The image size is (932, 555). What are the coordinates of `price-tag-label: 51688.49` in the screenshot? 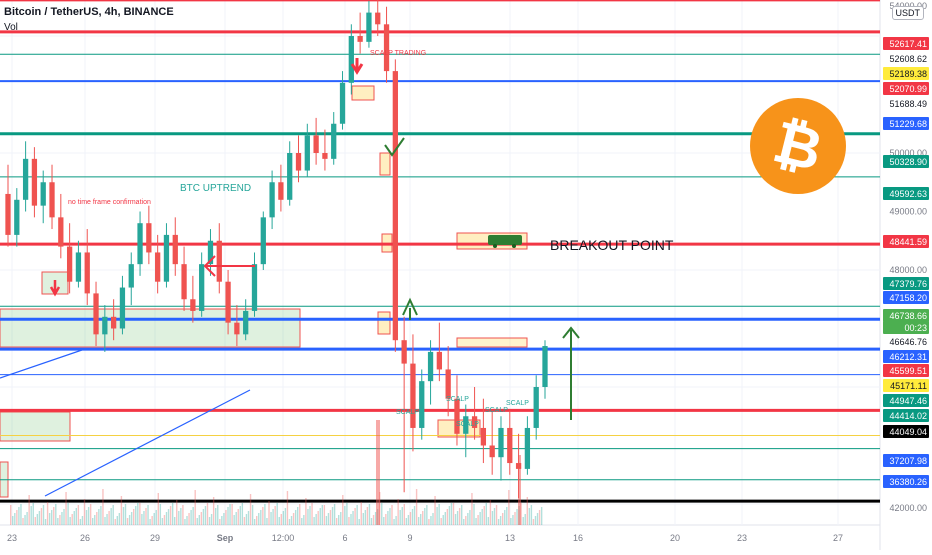 It's located at (908, 104).